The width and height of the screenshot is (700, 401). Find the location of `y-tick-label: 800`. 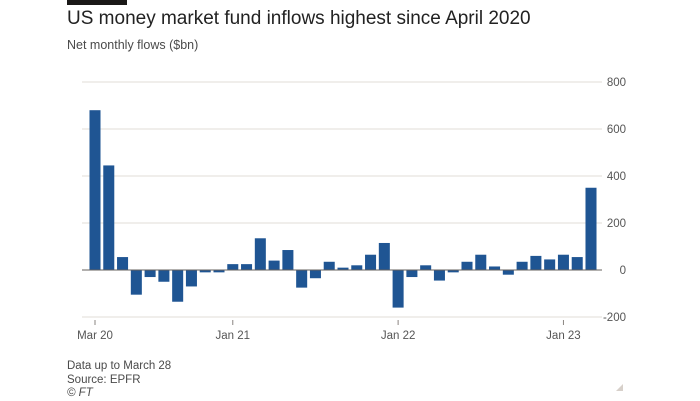

y-tick-label: 800 is located at coordinates (616, 83).